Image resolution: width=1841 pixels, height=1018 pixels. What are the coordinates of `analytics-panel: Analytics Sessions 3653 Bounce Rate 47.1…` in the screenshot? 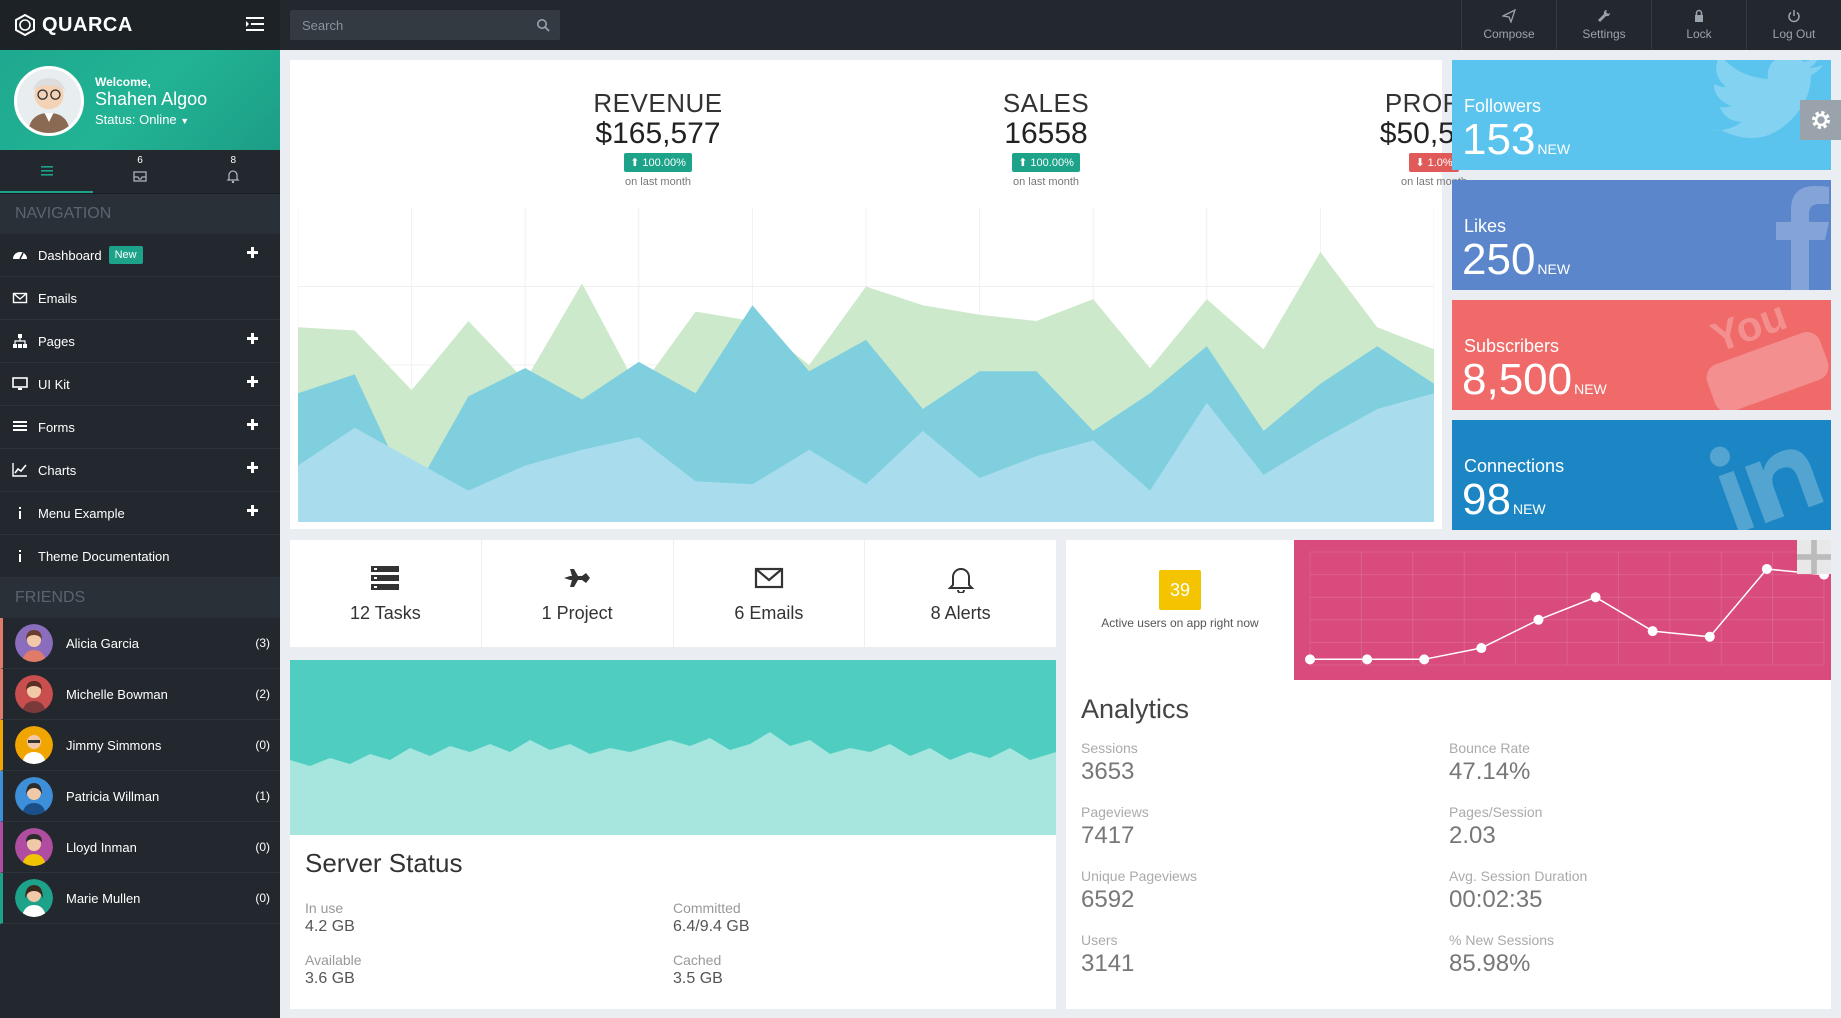 It's located at (1448, 844).